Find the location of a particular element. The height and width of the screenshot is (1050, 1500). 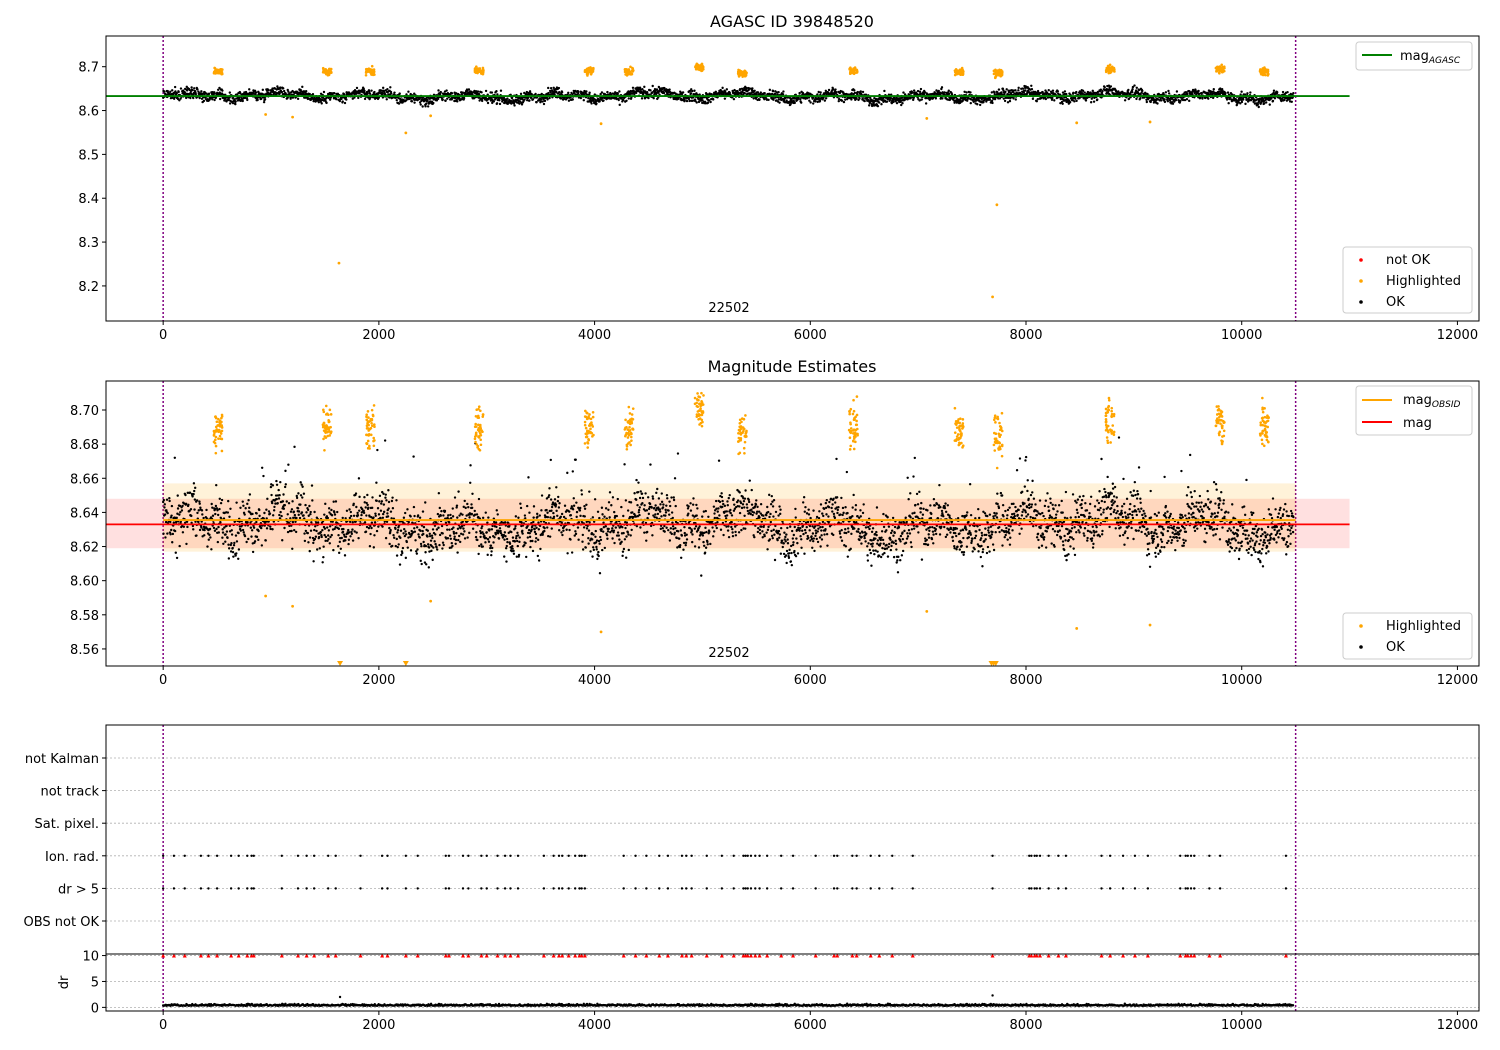

panel1-title: AGASC ID 39848520 is located at coordinates (792, 21).